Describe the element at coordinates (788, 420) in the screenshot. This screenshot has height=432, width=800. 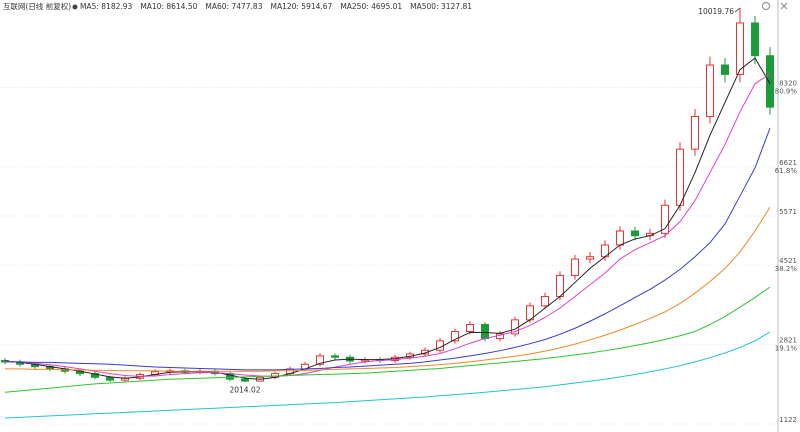
I see `y-tick-label: 1122` at that location.